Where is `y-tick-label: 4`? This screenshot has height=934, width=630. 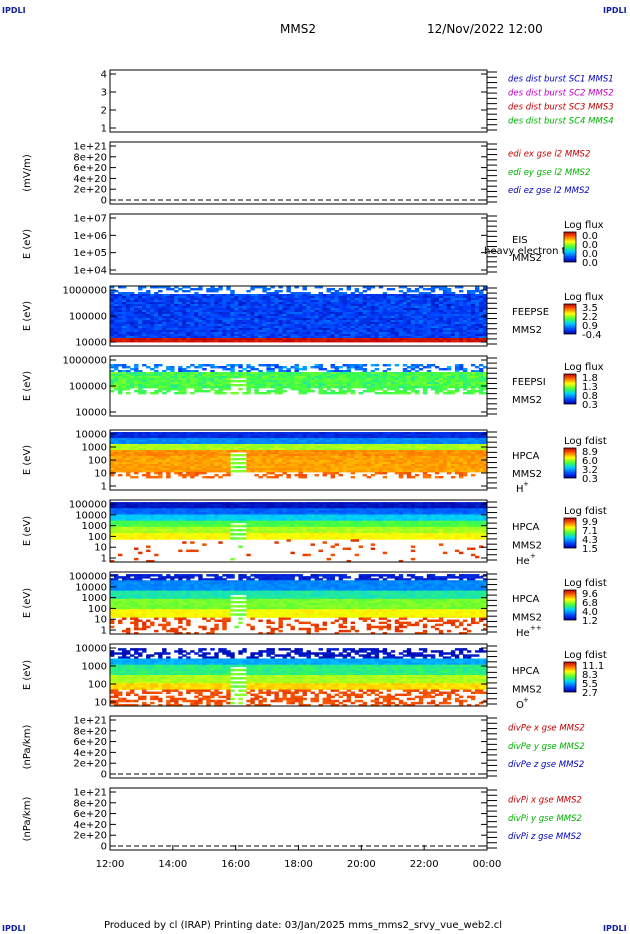
y-tick-label: 4 is located at coordinates (104, 75).